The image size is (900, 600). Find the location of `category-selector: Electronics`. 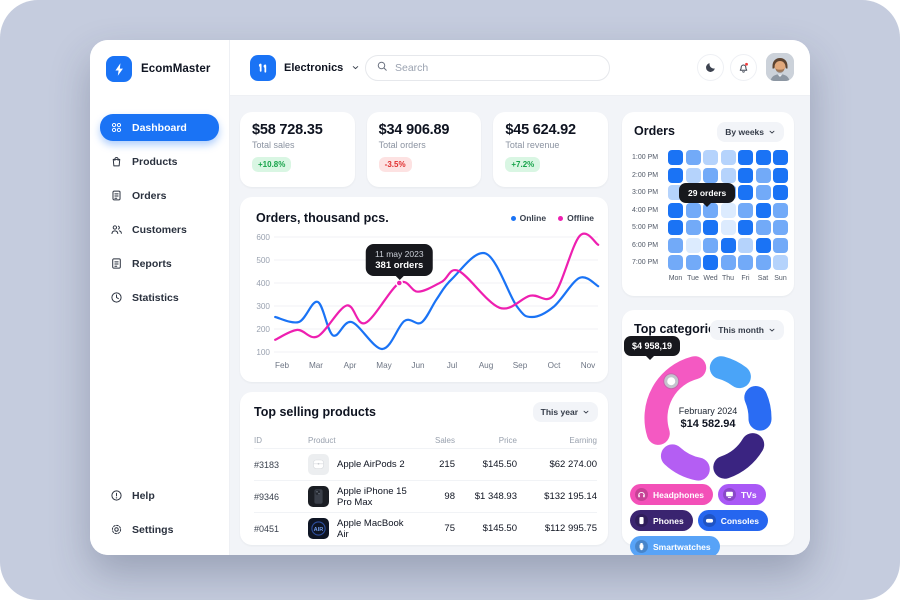

category-selector: Electronics is located at coordinates (305, 68).